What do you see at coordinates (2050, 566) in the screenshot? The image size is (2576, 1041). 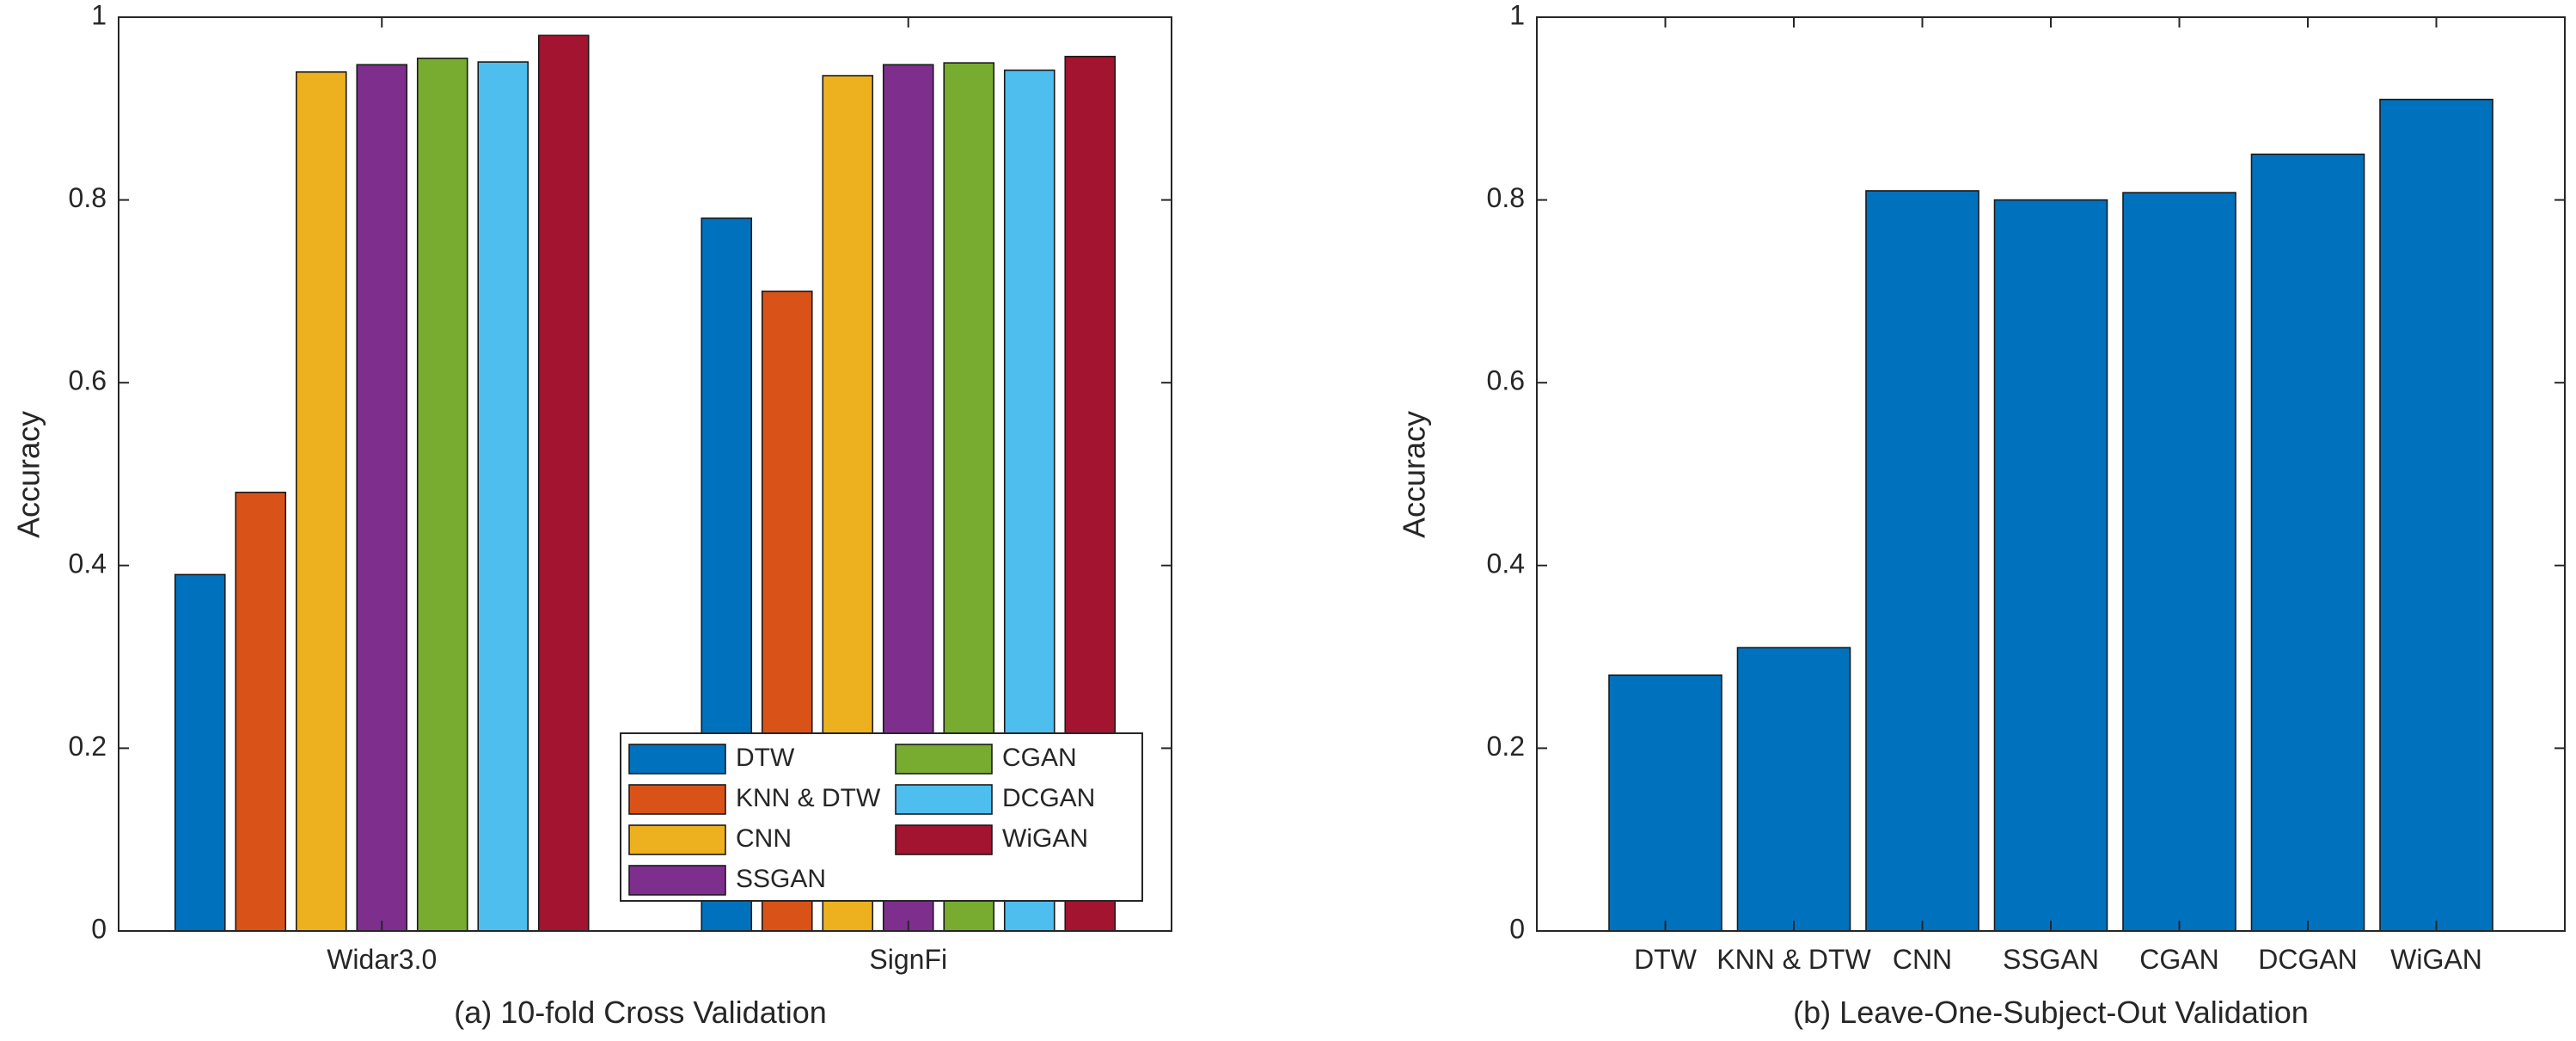 I see `bar-b-ssgan` at bounding box center [2050, 566].